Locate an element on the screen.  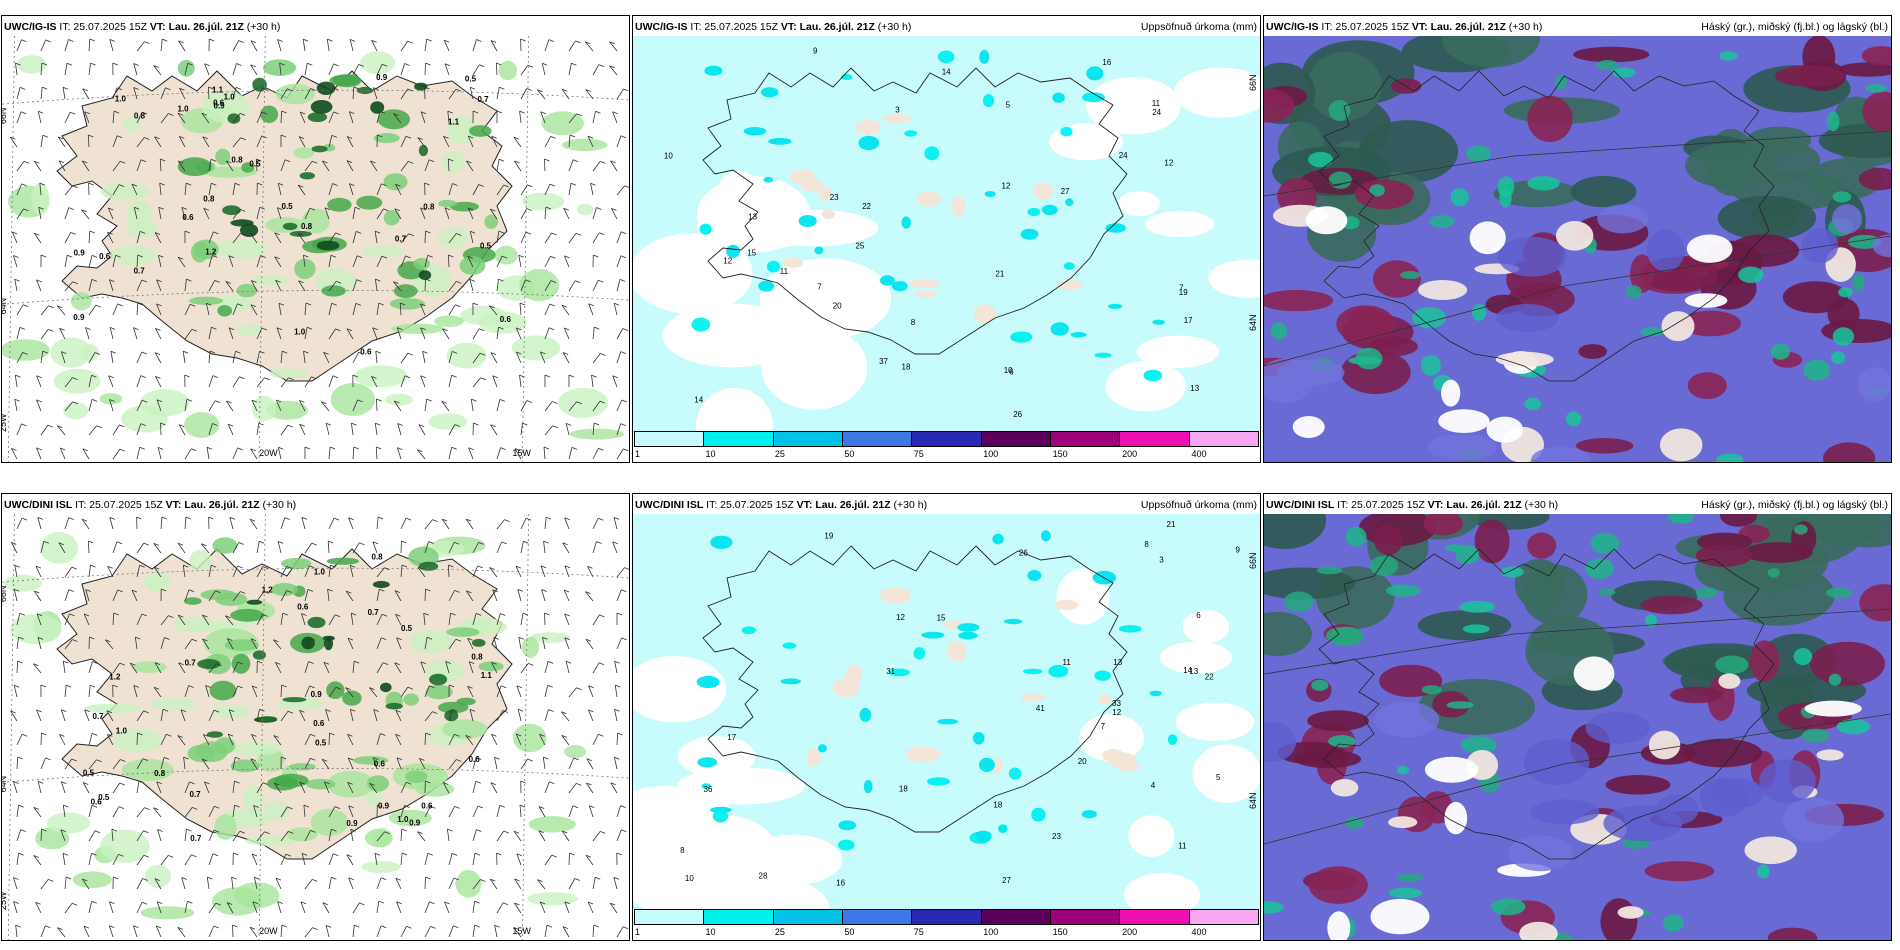
gust-value: 1.0 is located at coordinates (121, 99).